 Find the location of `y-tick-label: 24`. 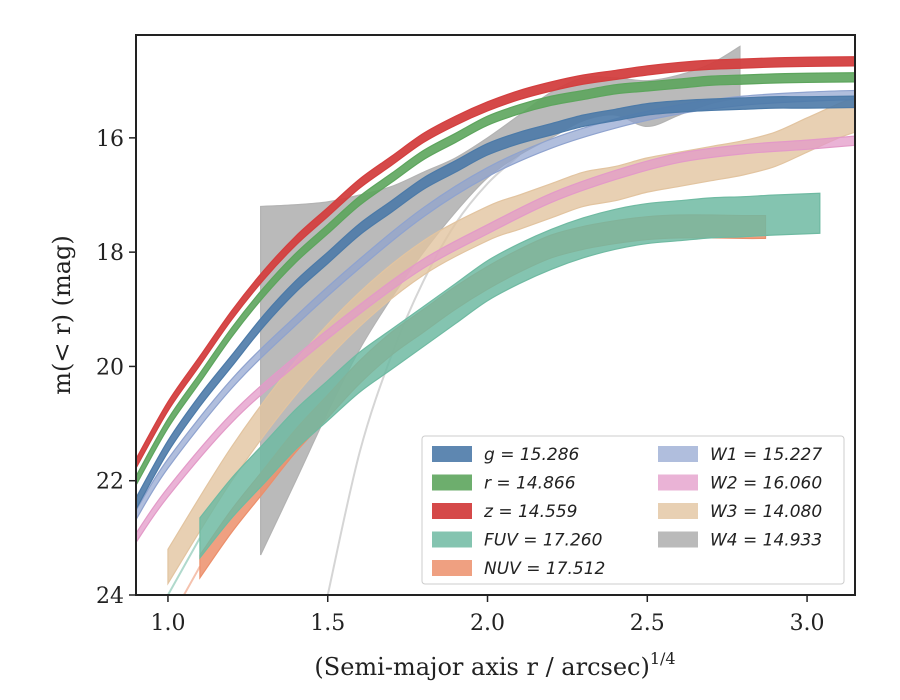

y-tick-label: 24 is located at coordinates (110, 596).